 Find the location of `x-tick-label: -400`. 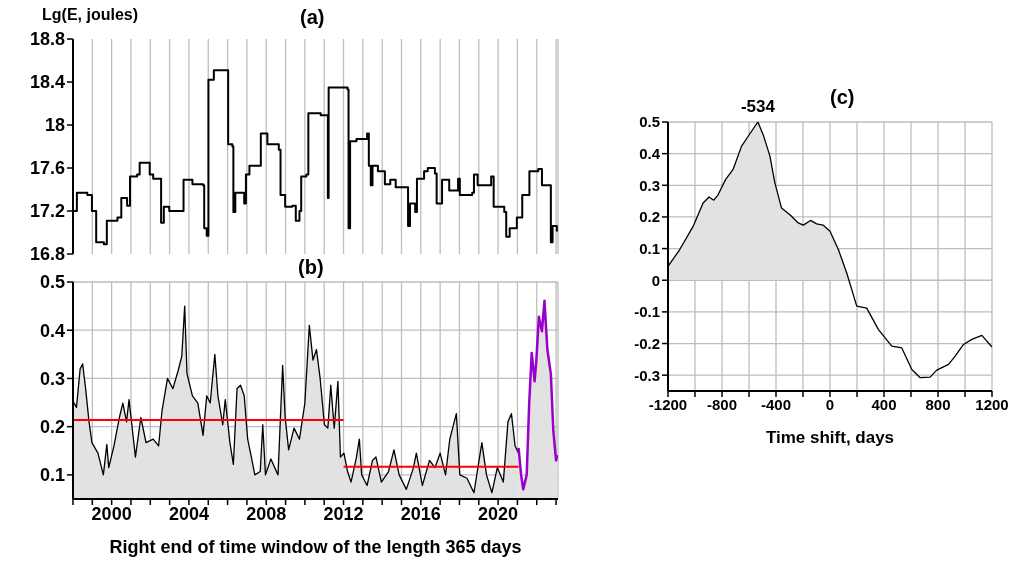

x-tick-label: -400 is located at coordinates (776, 404).